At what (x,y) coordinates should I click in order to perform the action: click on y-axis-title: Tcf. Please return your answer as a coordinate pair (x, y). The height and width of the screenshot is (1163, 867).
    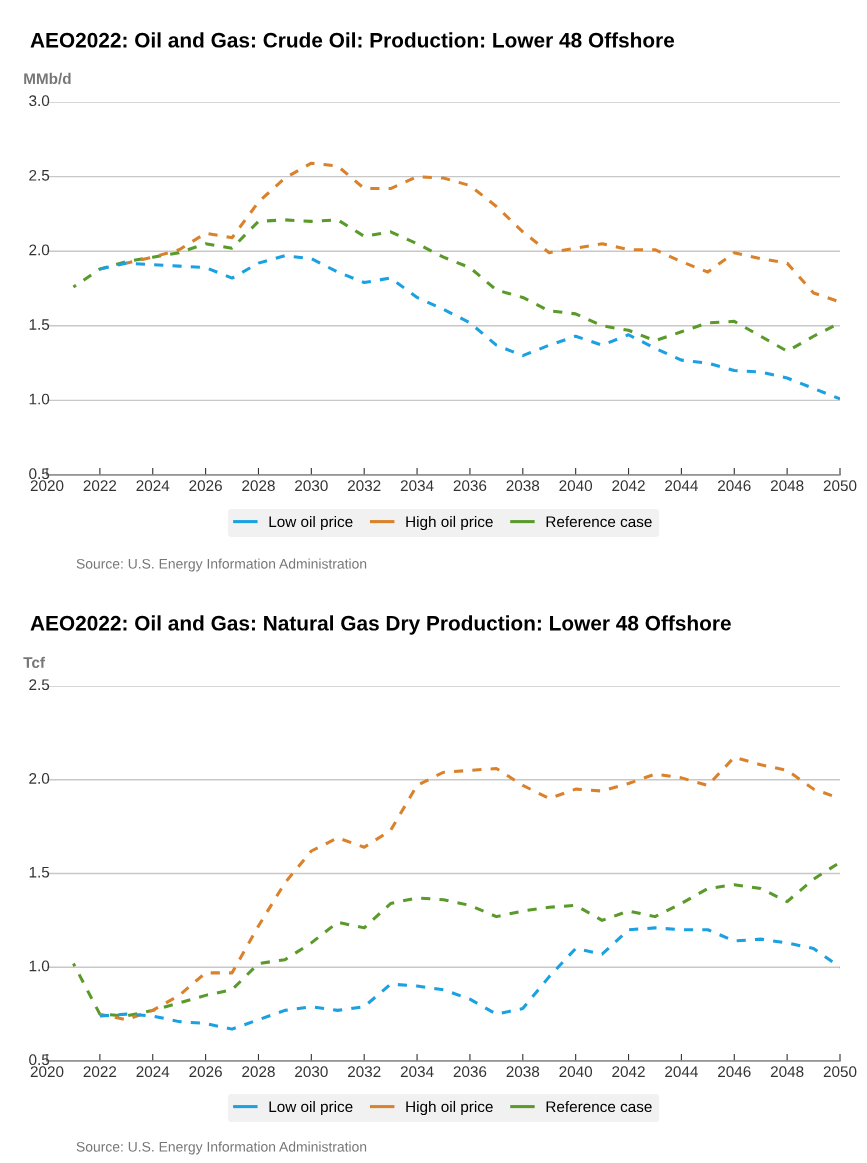
    Looking at the image, I should click on (34, 662).